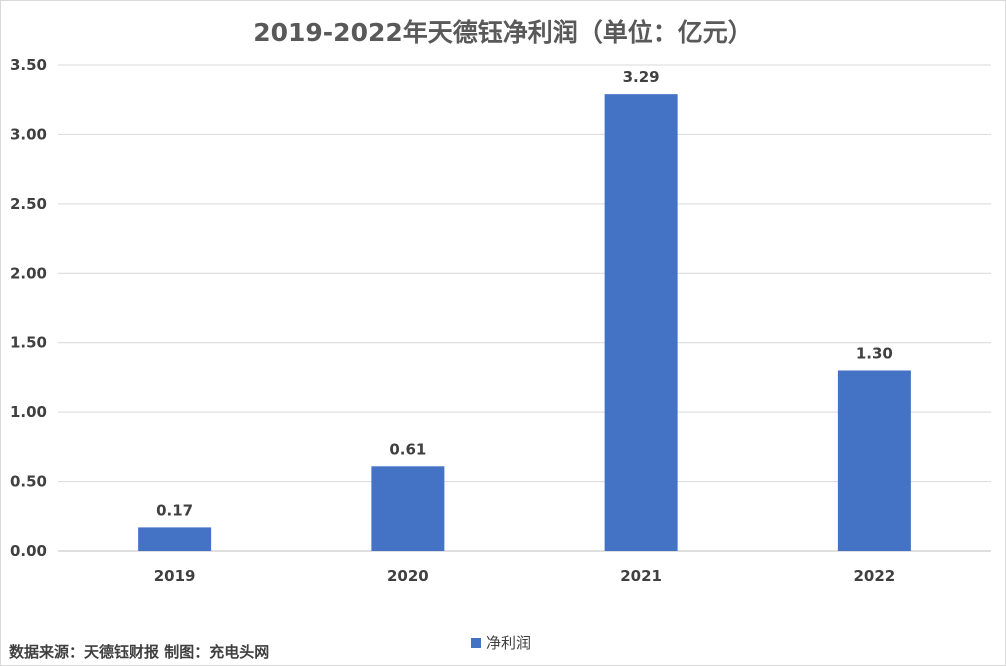 This screenshot has height=666, width=1006. Describe the element at coordinates (641, 576) in the screenshot. I see `x-tick-label: 2021` at that location.